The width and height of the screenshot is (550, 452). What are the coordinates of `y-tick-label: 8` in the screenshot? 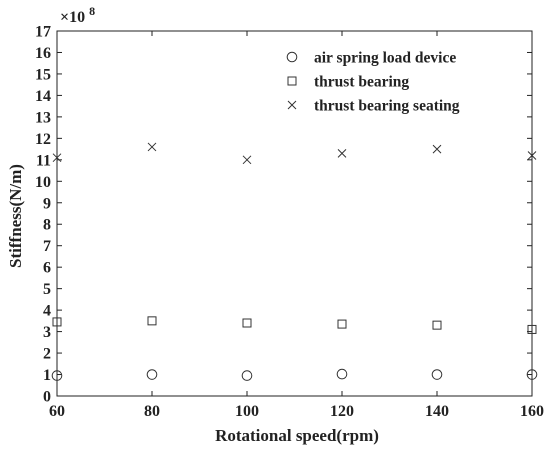 It's located at (47, 225).